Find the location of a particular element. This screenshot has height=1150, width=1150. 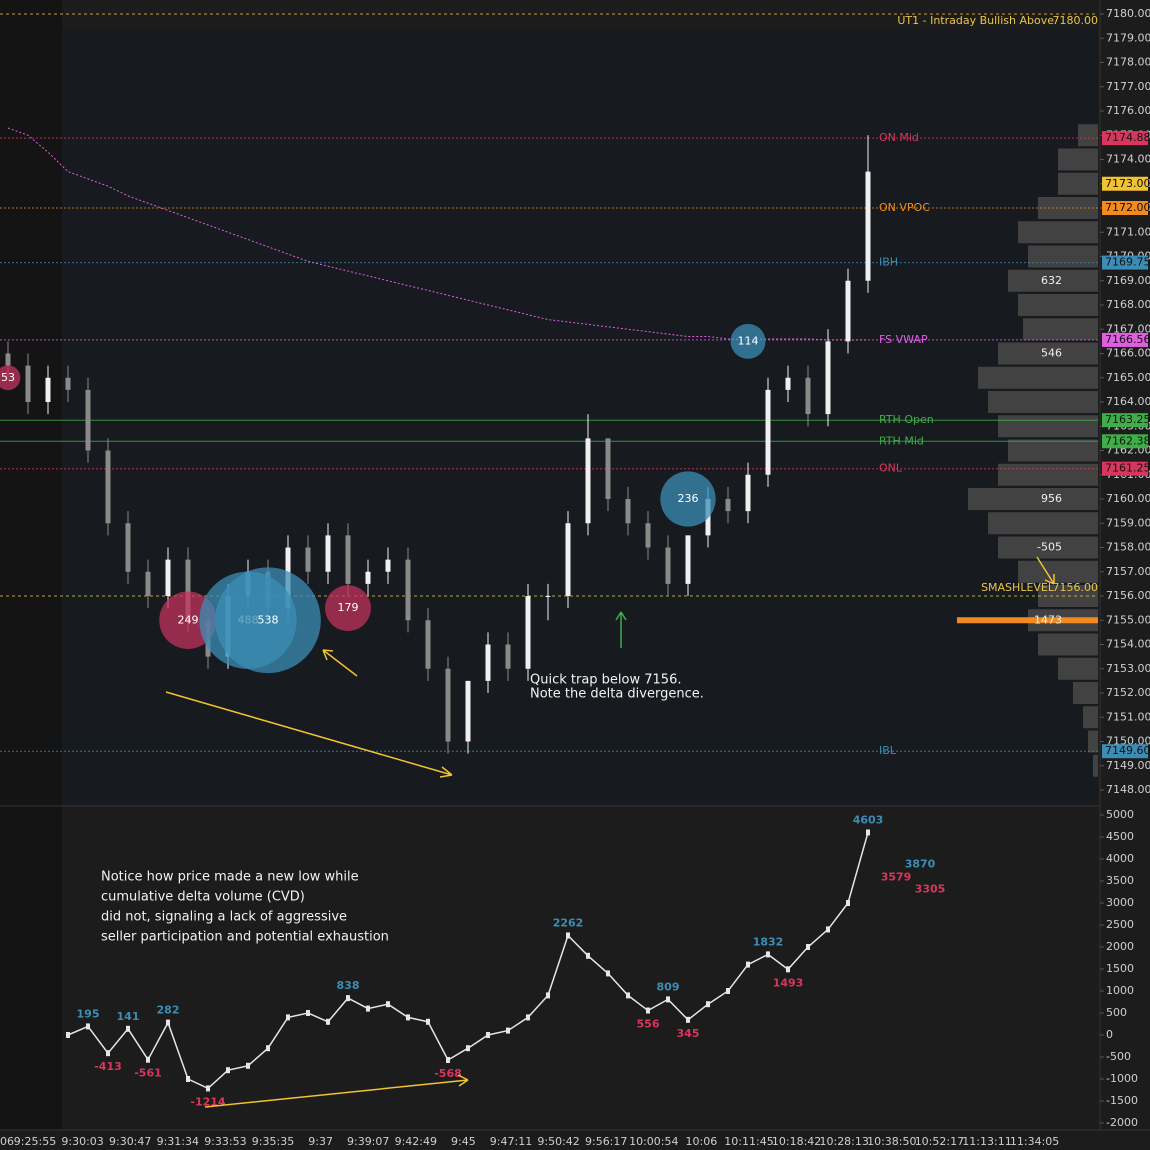

price-badge-label: 7162.38 is located at coordinates (1127, 440).